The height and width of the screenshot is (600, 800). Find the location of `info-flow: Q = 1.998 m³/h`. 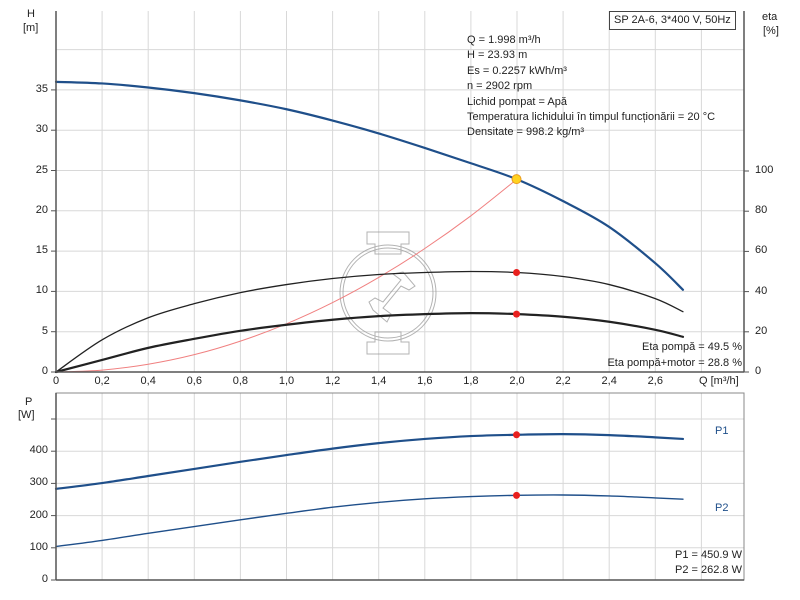

info-flow: Q = 1.998 m³/h is located at coordinates (504, 40).